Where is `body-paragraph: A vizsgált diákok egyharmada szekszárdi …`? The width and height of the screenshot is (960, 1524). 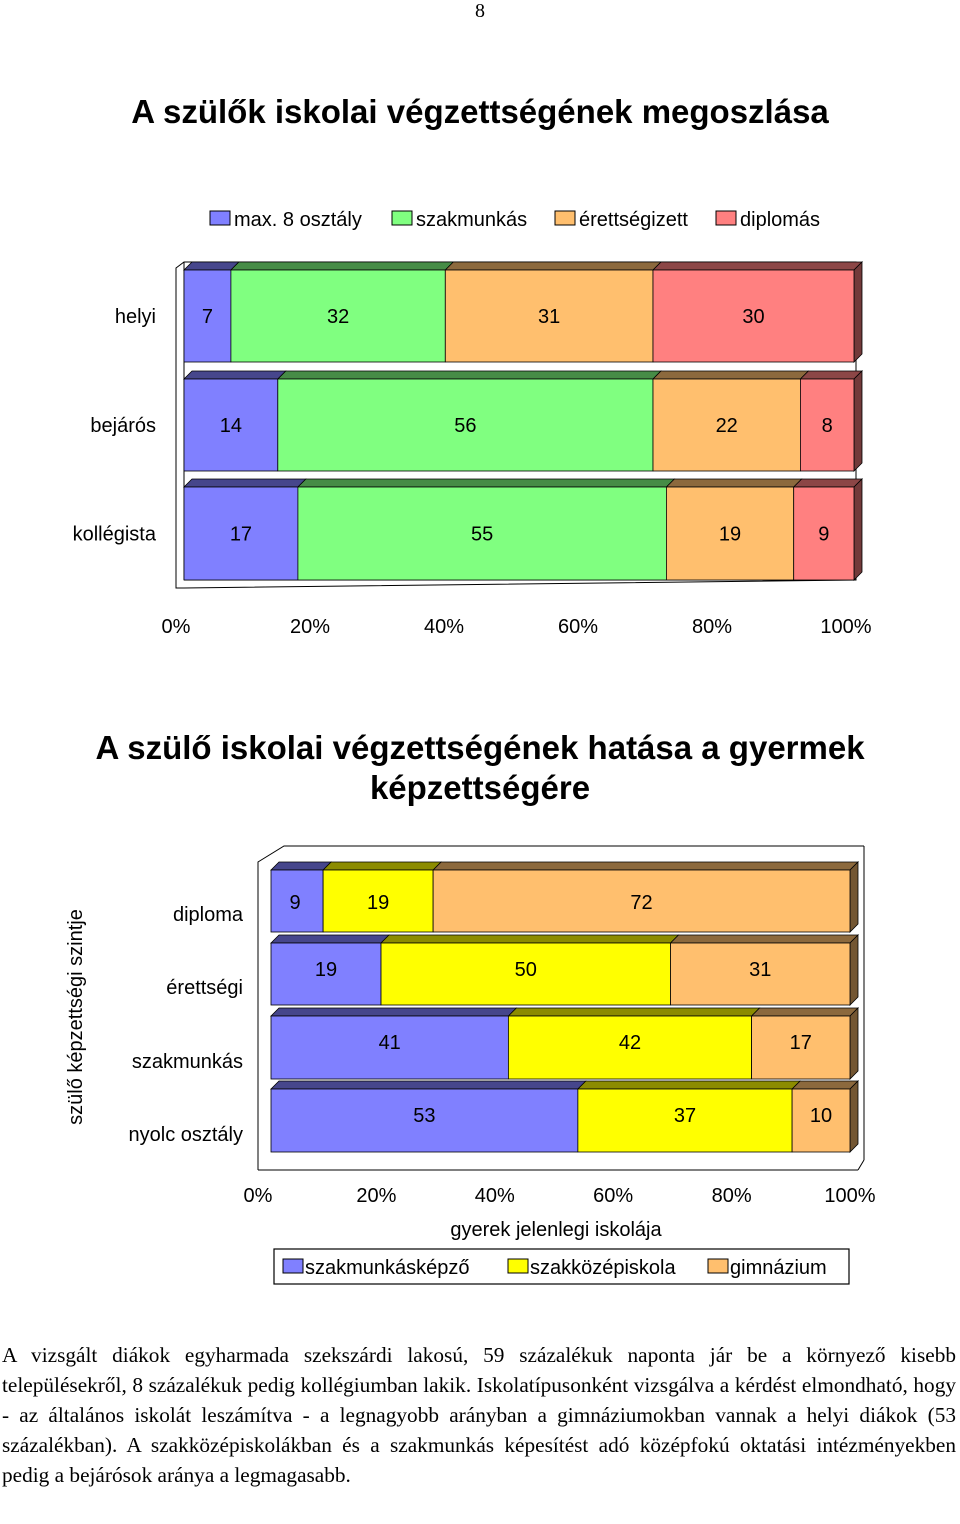 body-paragraph: A vizsgált diákok egyharmada szekszárdi … is located at coordinates (479, 1415).